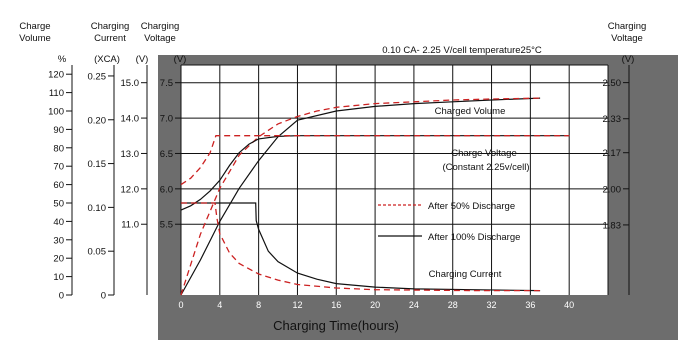 This screenshot has height=351, width=698. Describe the element at coordinates (130, 225) in the screenshot. I see `voltage15-tick-label: 11.0` at that location.